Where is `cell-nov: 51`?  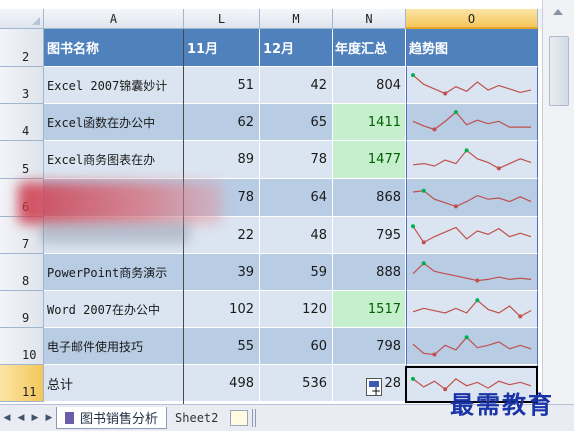 cell-nov: 51 is located at coordinates (222, 85).